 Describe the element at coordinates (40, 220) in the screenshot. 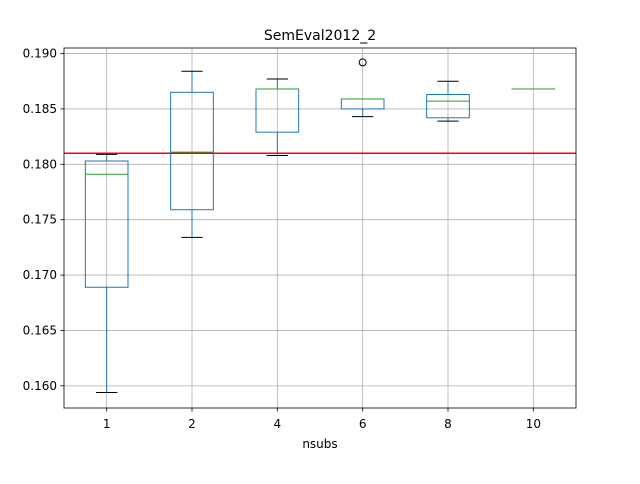

I see `y-tick-label: 0.175` at that location.